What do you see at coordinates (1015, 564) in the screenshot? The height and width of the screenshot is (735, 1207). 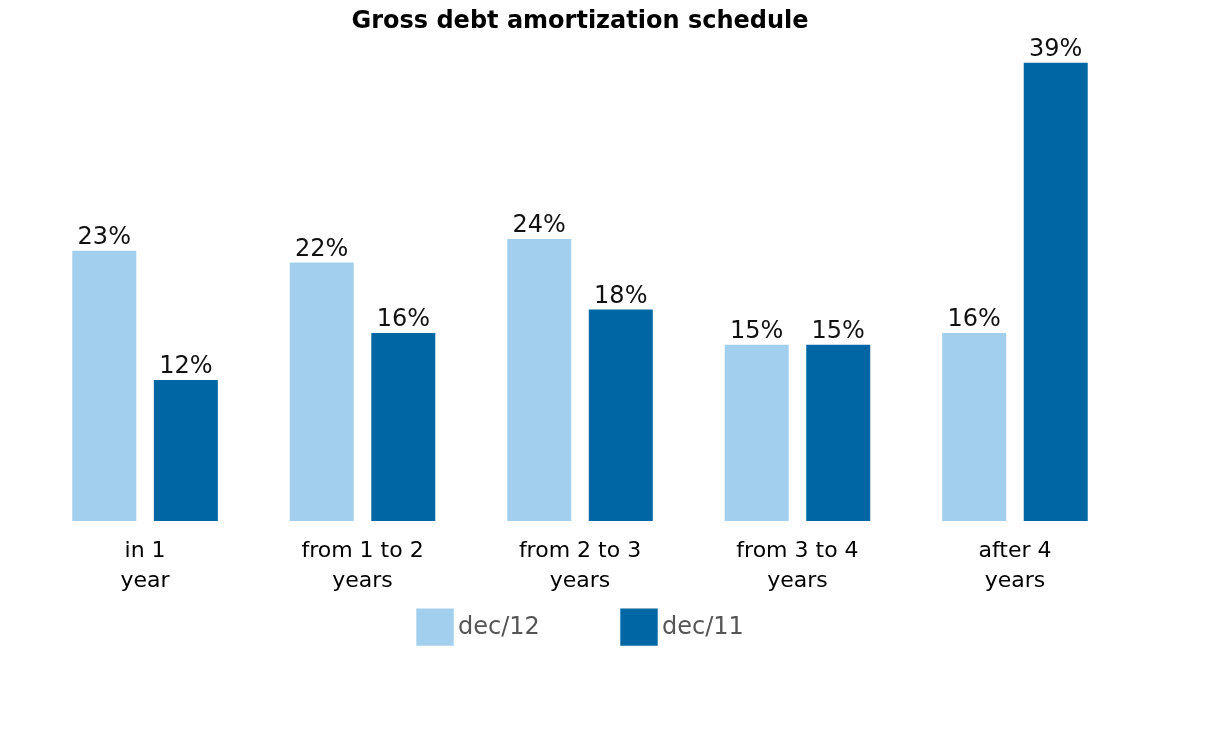 I see `x-tick-label: after 4 years` at bounding box center [1015, 564].